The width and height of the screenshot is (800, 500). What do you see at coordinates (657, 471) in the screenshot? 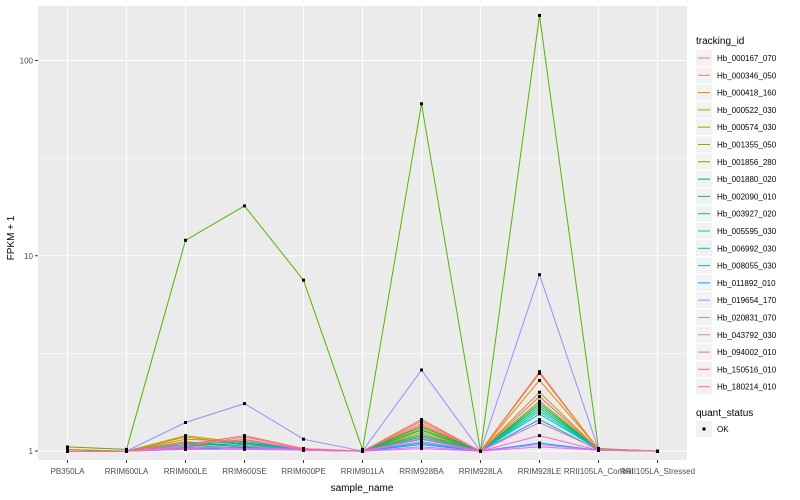
I see `x-tick-label: RRII105LA_Stressed` at bounding box center [657, 471].